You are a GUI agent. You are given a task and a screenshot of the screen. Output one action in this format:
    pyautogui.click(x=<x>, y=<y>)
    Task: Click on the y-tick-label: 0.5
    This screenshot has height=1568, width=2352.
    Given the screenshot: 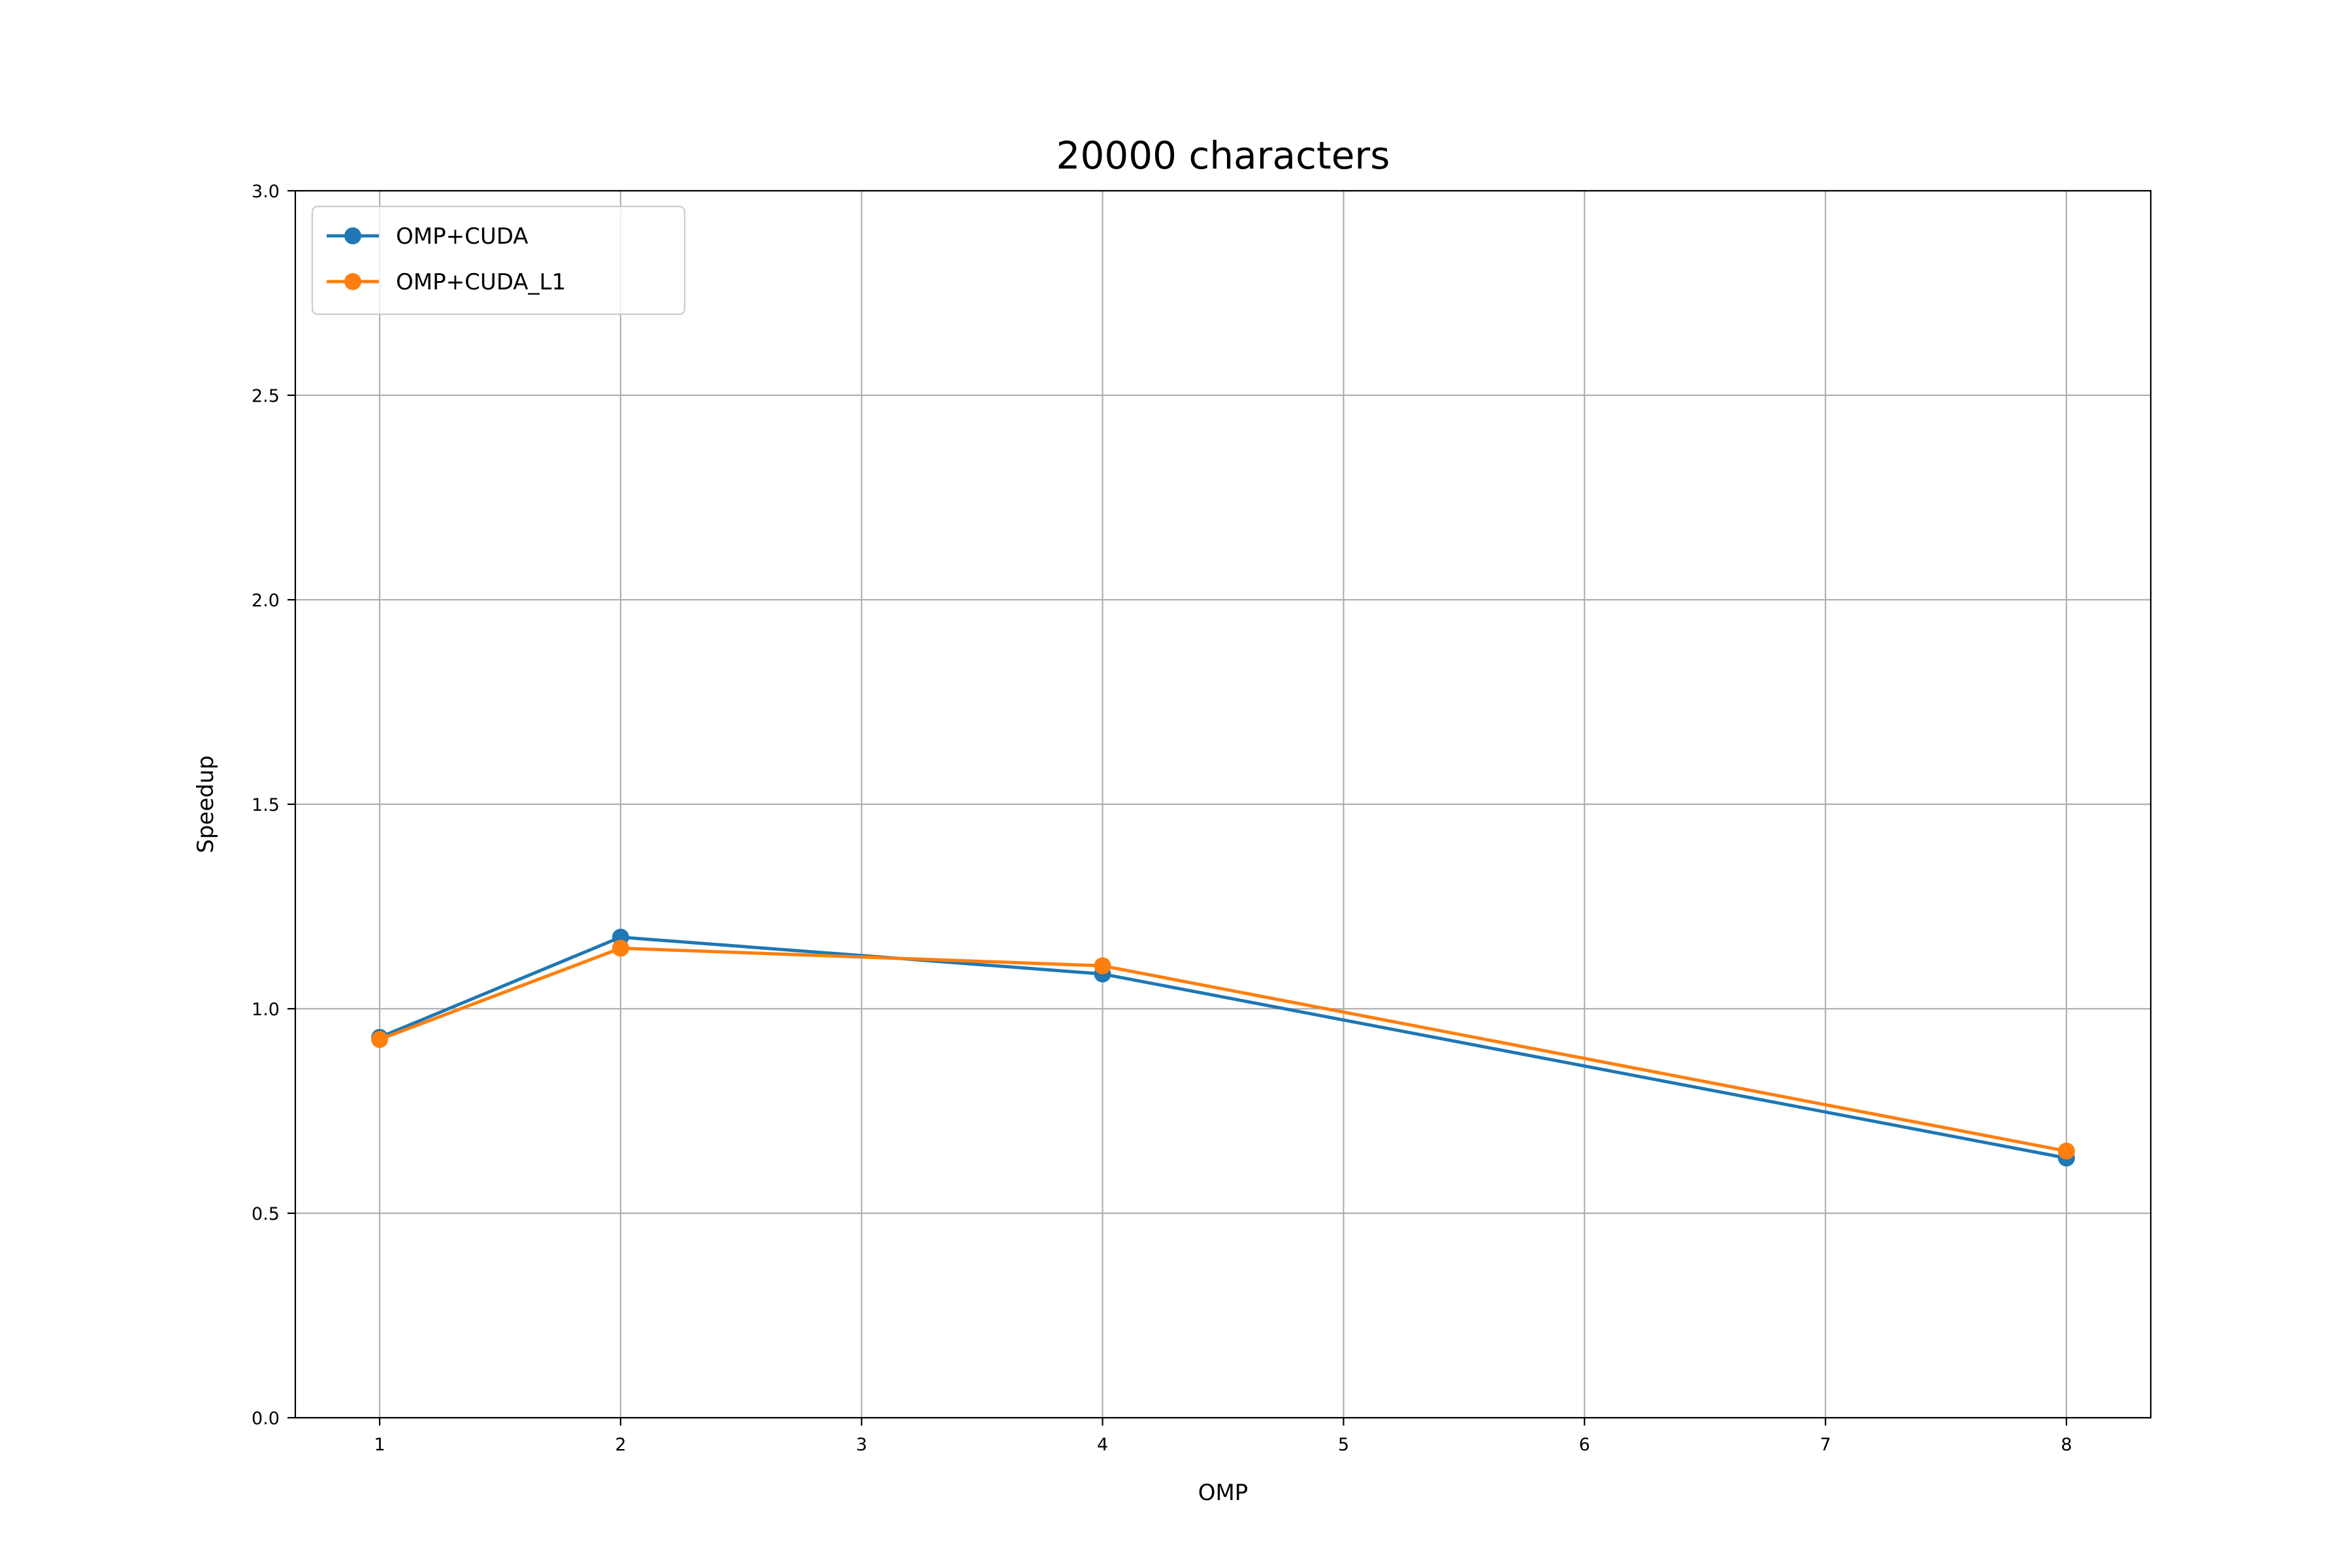 What is the action you would take?
    pyautogui.click(x=266, y=1214)
    